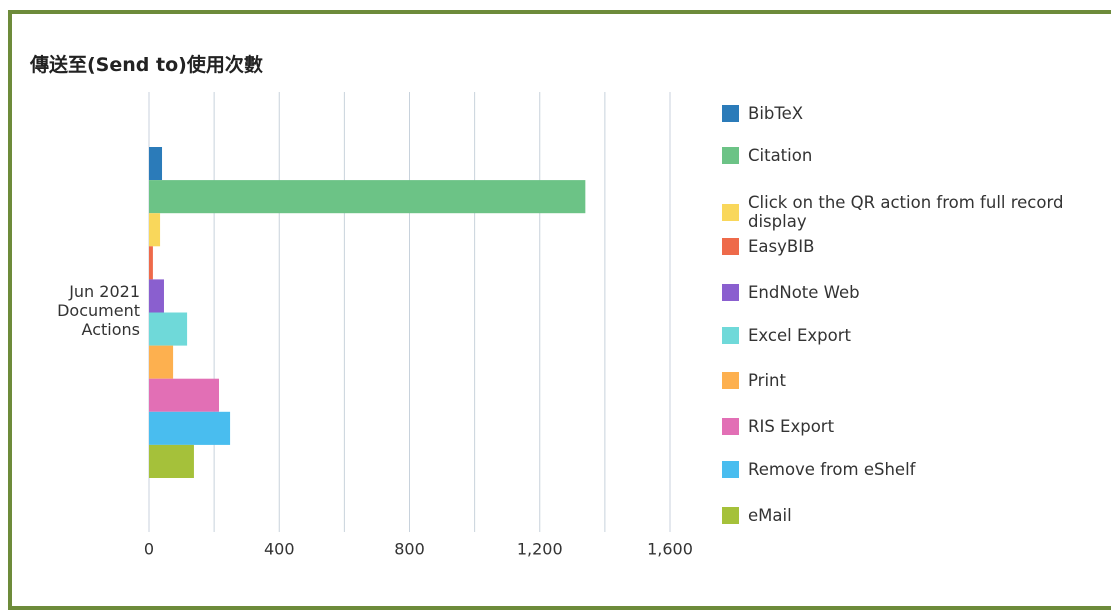  What do you see at coordinates (902, 292) in the screenshot?
I see `legend-item: EndNote Web` at bounding box center [902, 292].